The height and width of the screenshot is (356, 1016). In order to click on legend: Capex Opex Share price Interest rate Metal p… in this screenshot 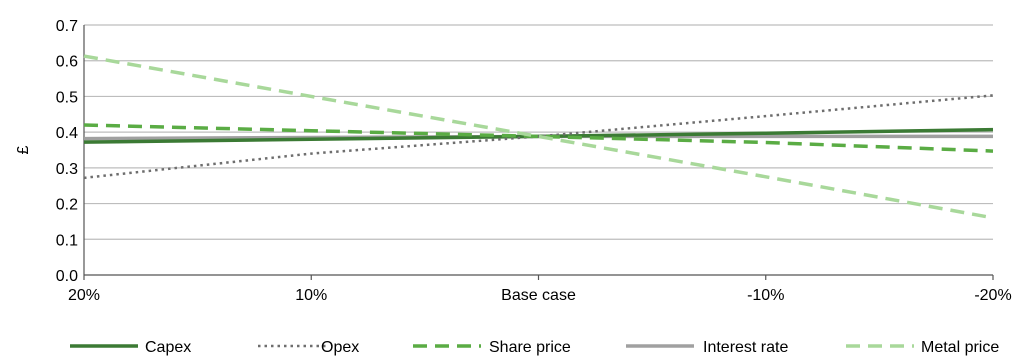, I will do `click(534, 347)`.